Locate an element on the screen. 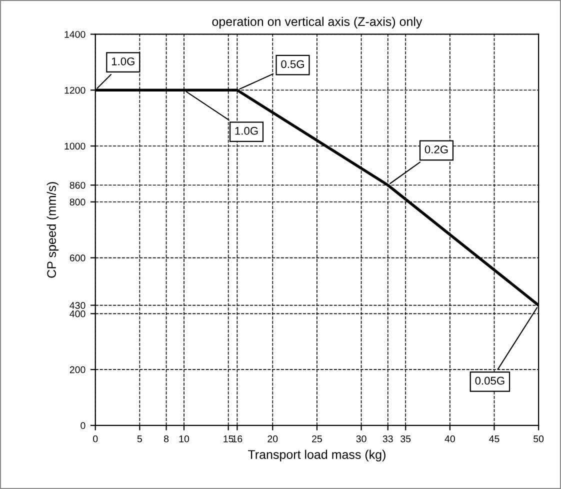  y-tick-label: 860 is located at coordinates (78, 185).